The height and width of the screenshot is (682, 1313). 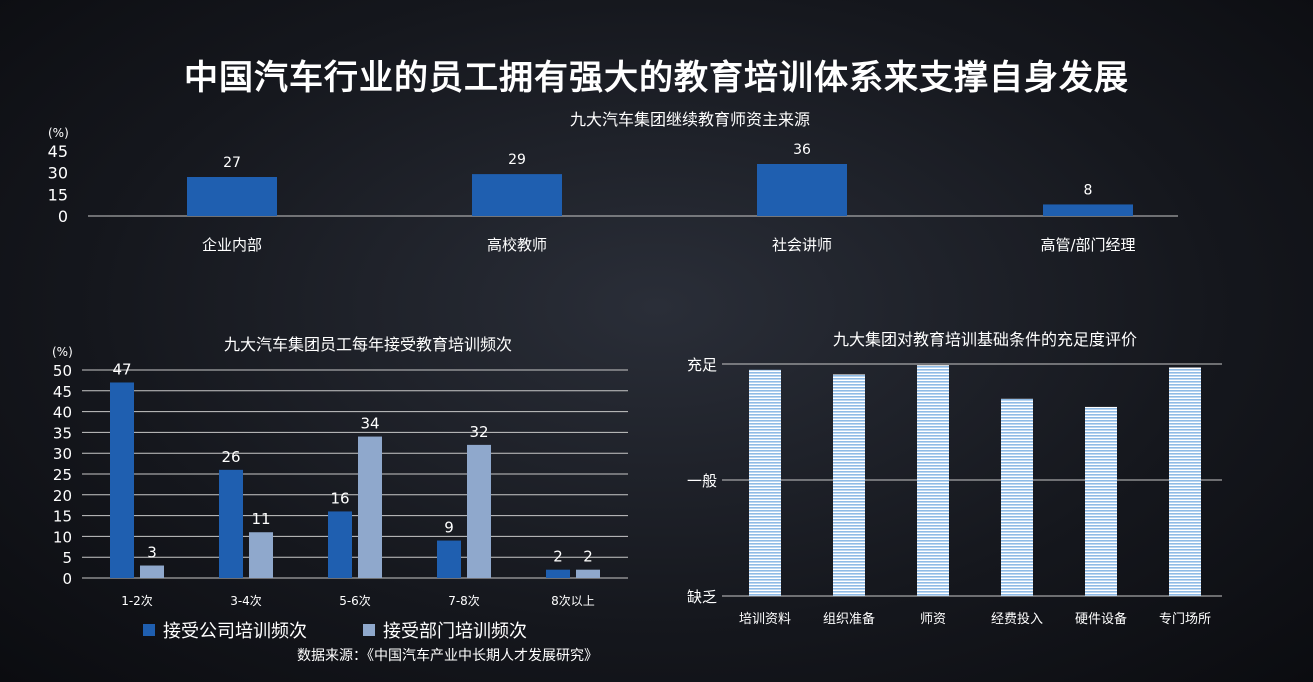 I want to click on chart1-data-label: 8, so click(x=1088, y=190).